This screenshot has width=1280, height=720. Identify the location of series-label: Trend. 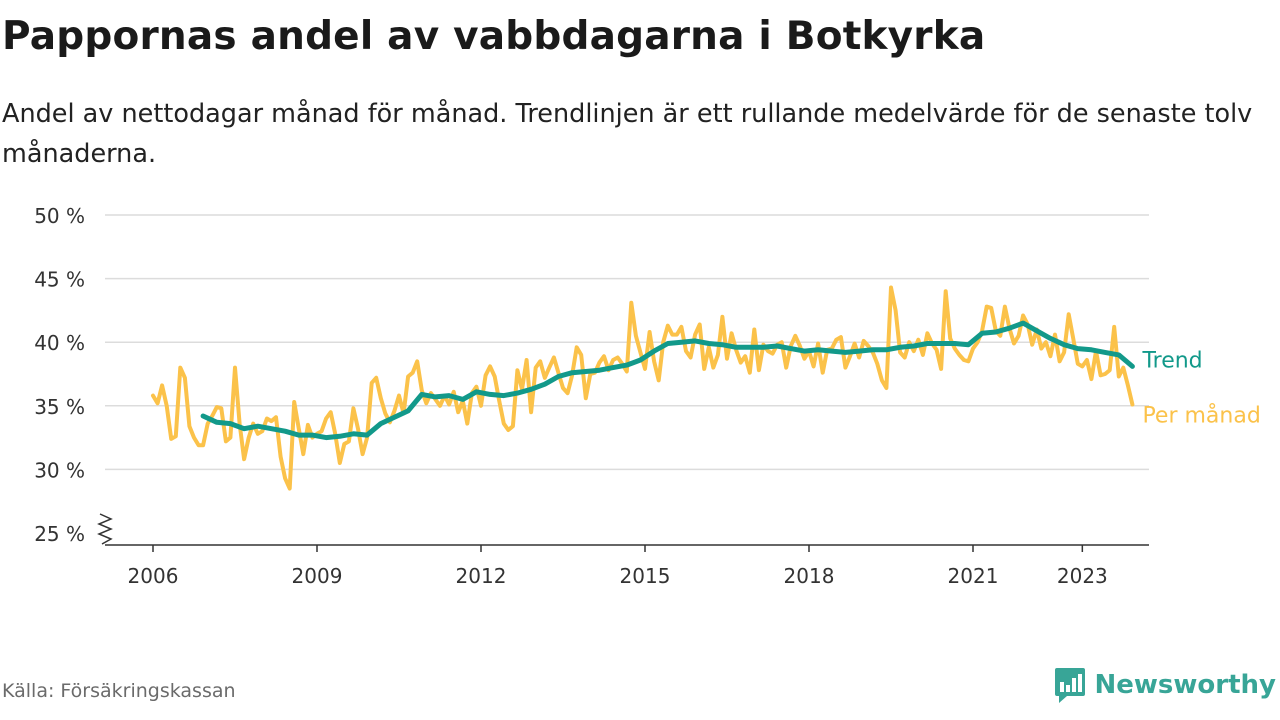
(1171, 360).